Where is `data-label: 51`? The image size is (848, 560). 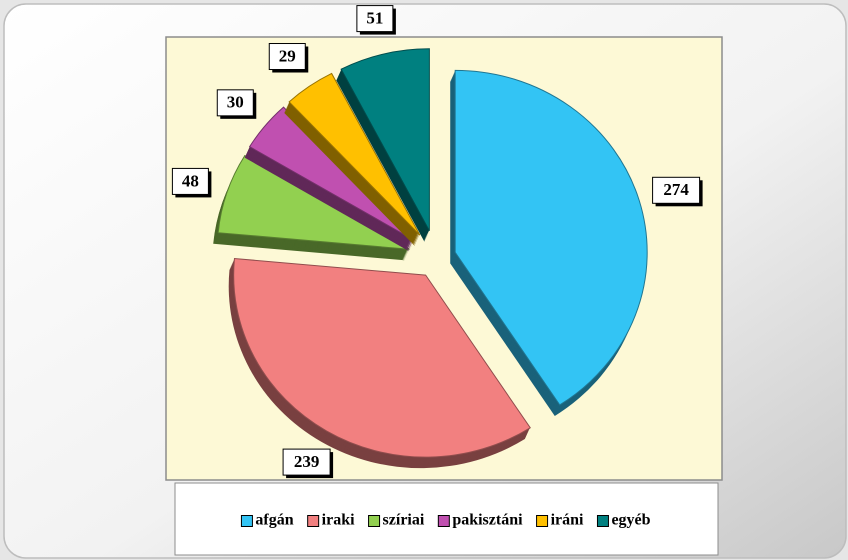
data-label: 51 is located at coordinates (374, 17).